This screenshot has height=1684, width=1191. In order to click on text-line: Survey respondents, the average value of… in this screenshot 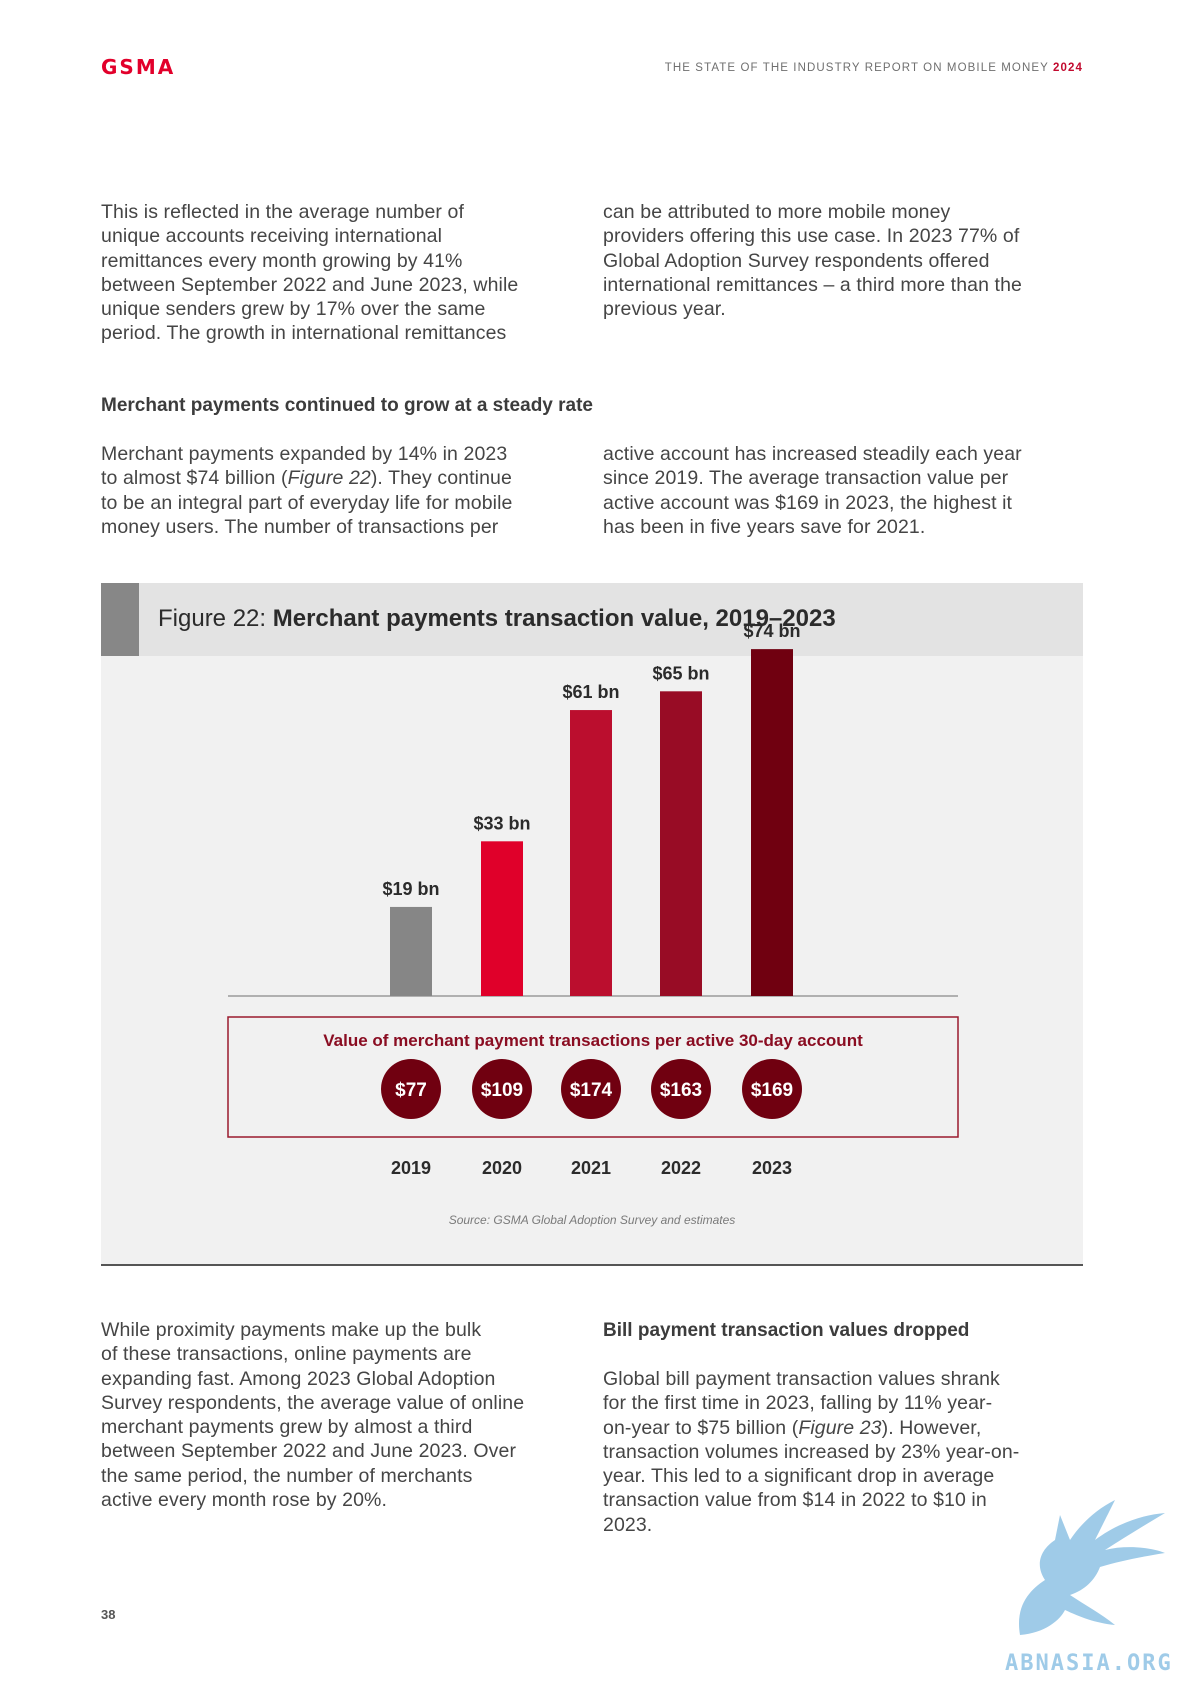, I will do `click(313, 1402)`.